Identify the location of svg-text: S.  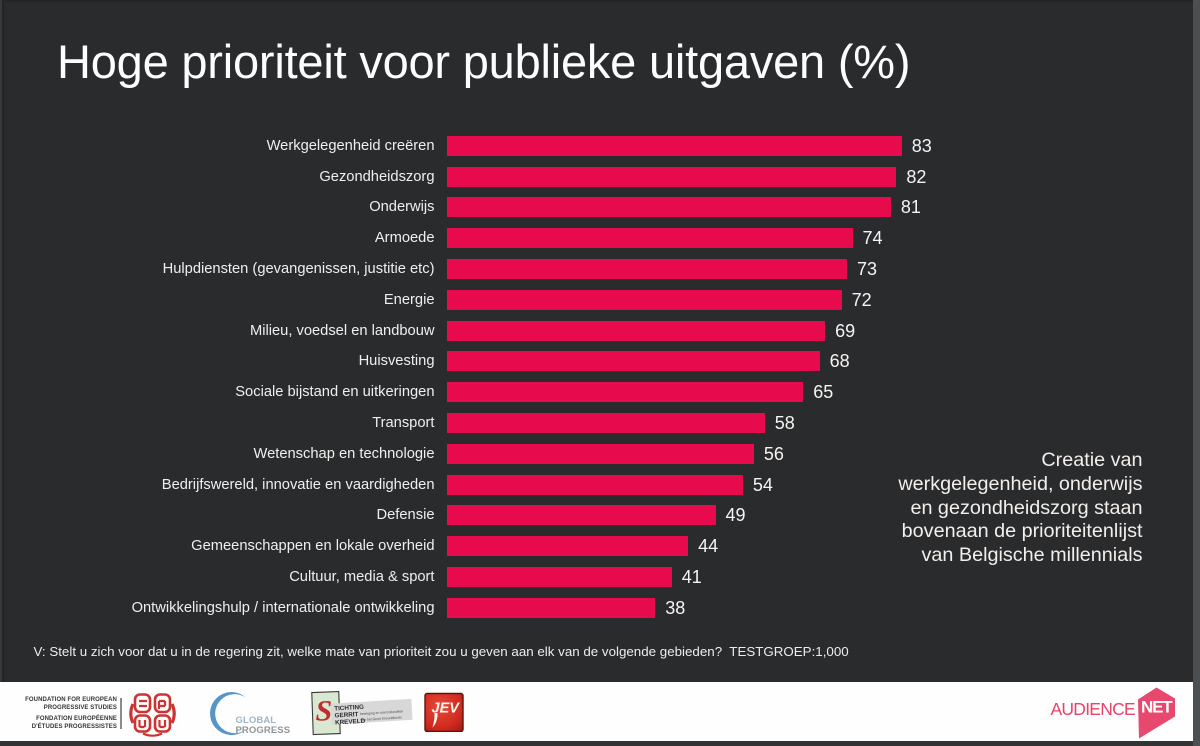
(324, 711).